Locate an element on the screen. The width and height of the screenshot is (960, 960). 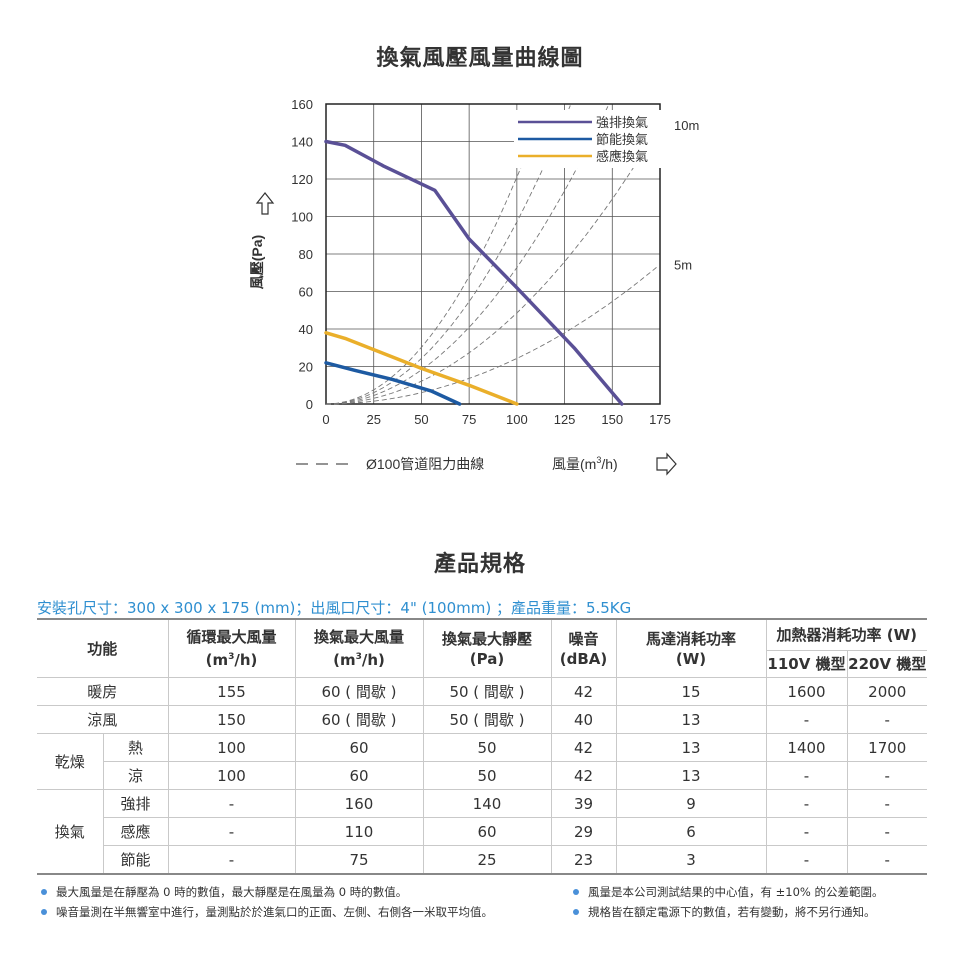
plot-frame is located at coordinates (493, 254).